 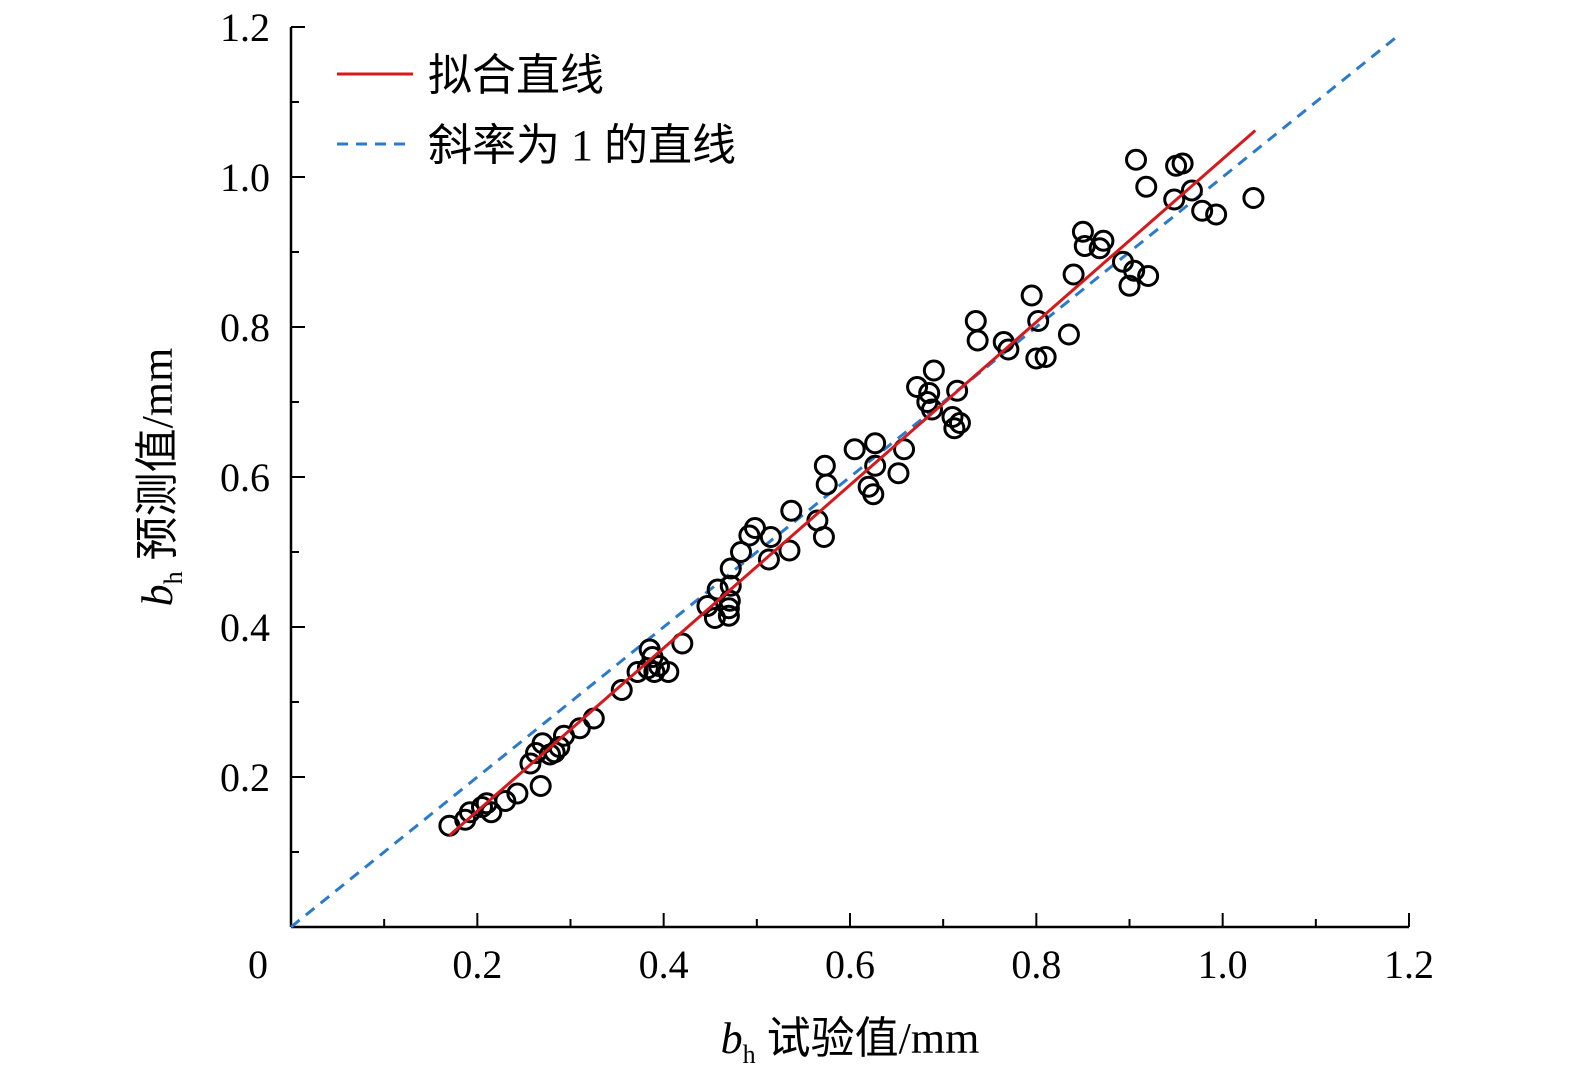 I want to click on legend-unity-line-label: 斜率为 1 的直线, so click(x=582, y=145).